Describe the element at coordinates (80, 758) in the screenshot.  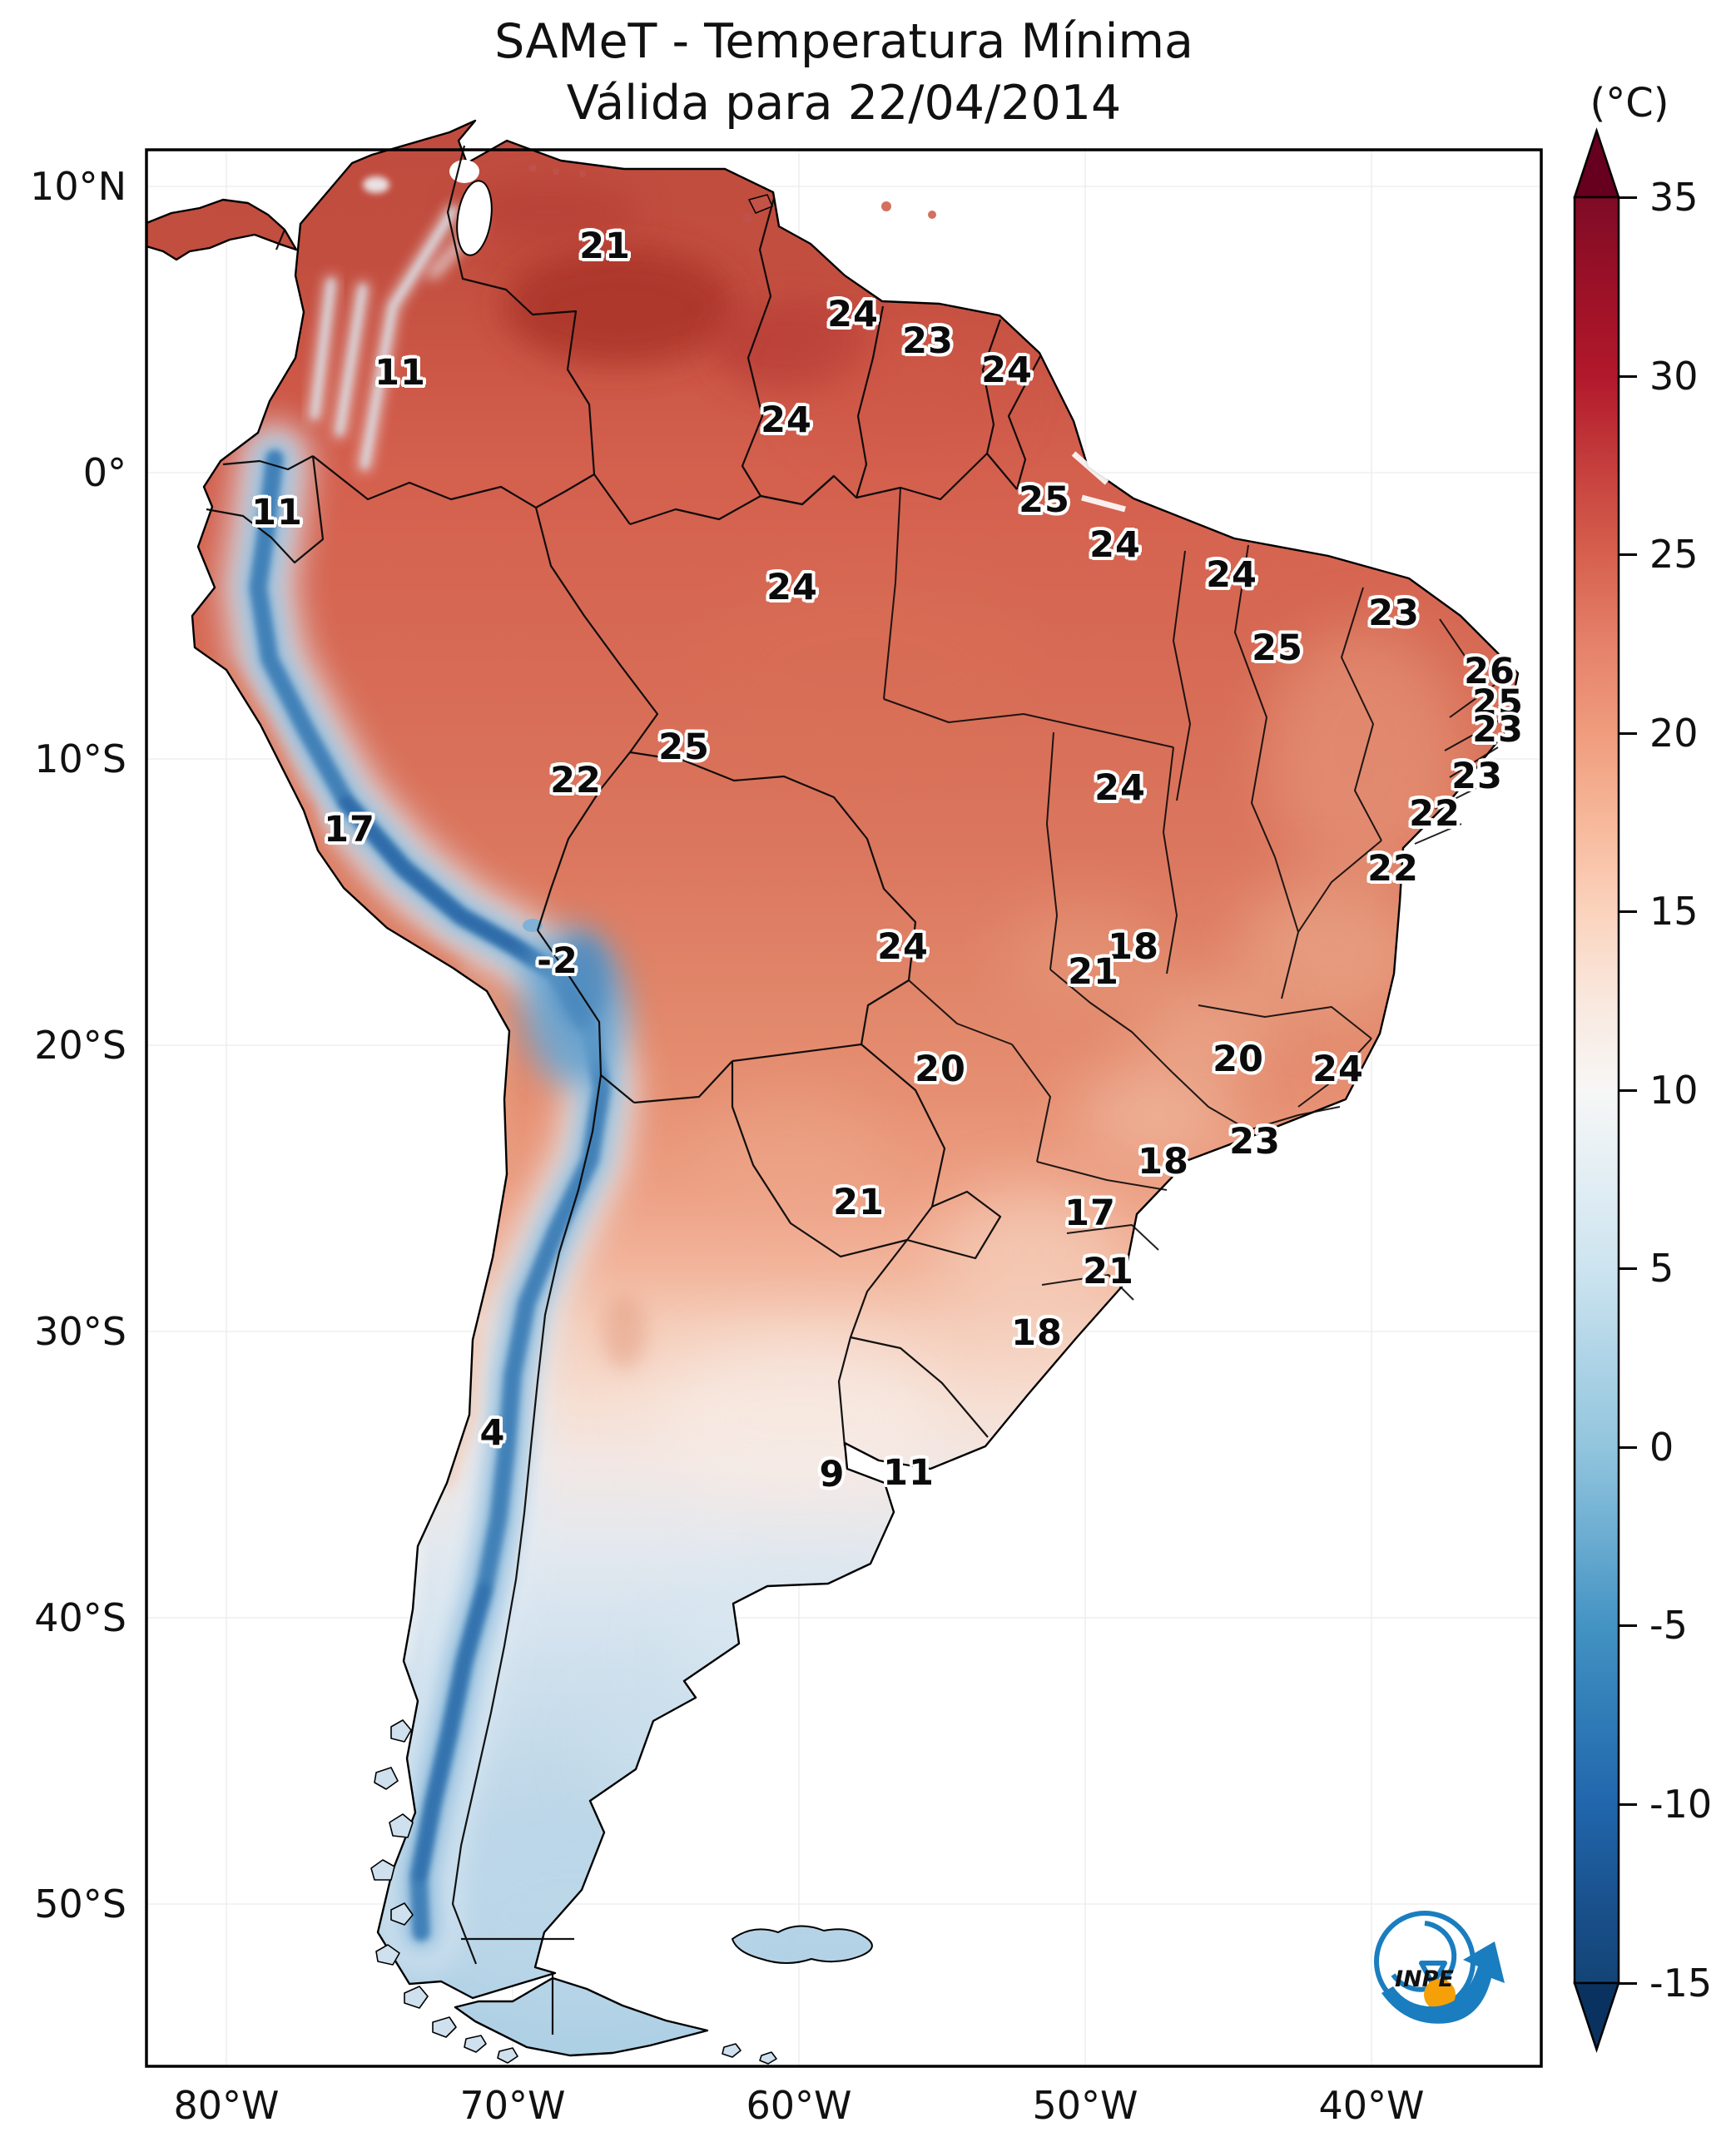
I see `lat-tick-label: 10°S` at that location.